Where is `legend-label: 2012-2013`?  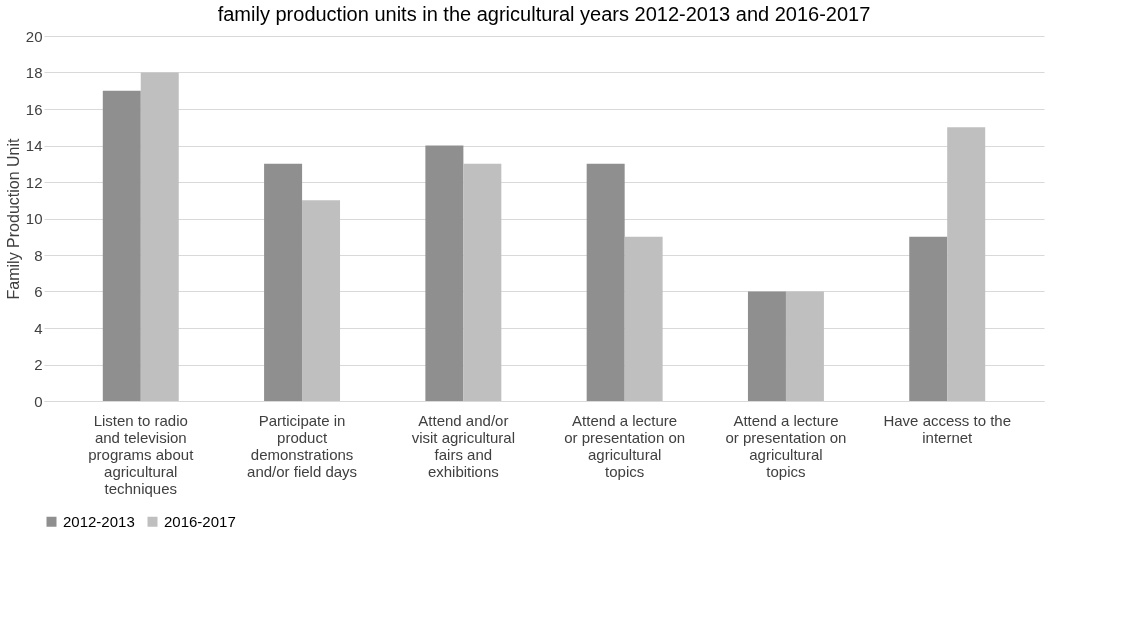
legend-label: 2012-2013 is located at coordinates (99, 521).